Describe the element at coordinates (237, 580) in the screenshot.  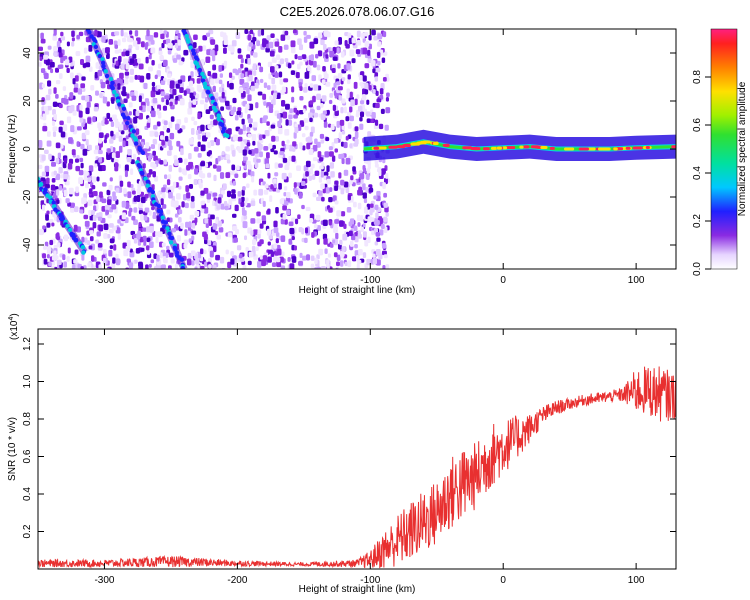
I see `snr-xtick-label: -200` at that location.